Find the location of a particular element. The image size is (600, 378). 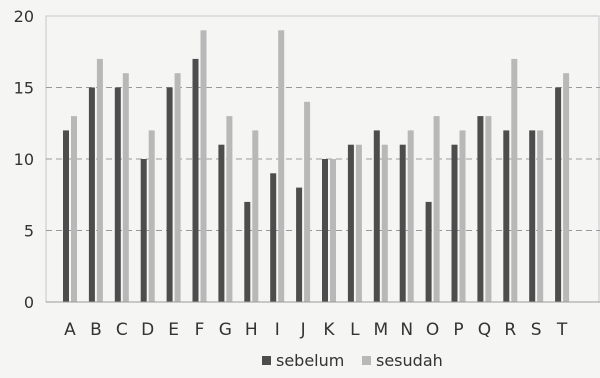

bar-sebelum-I is located at coordinates (273, 237).